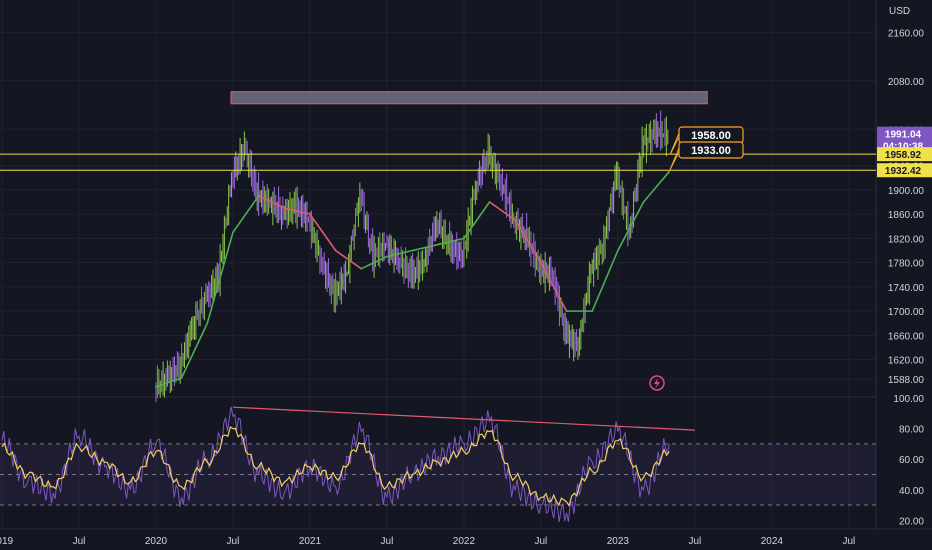 Image resolution: width=932 pixels, height=550 pixels. I want to click on lightning-icon, so click(657, 383).